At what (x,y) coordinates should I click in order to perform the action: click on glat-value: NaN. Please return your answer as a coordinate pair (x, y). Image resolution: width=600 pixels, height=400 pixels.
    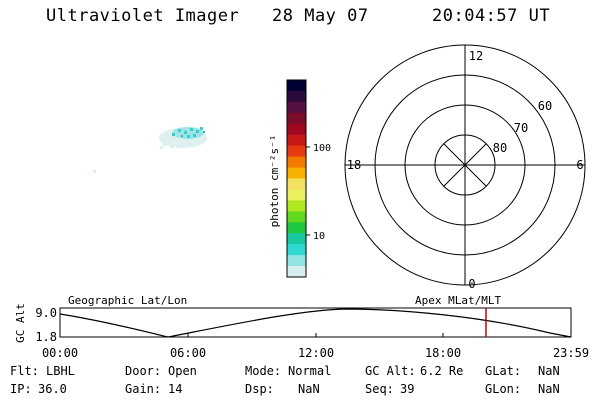
    Looking at the image, I should click on (549, 371).